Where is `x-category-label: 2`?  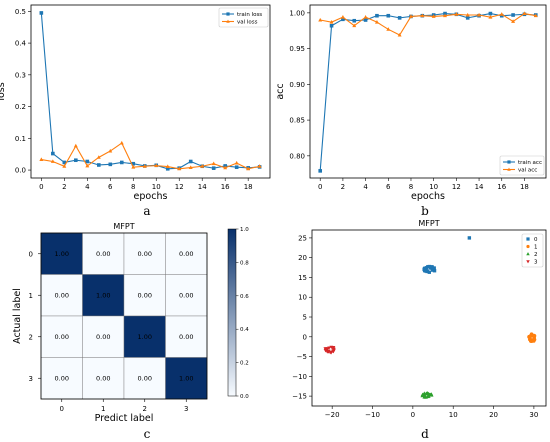
x-category-label: 2 is located at coordinates (145, 409).